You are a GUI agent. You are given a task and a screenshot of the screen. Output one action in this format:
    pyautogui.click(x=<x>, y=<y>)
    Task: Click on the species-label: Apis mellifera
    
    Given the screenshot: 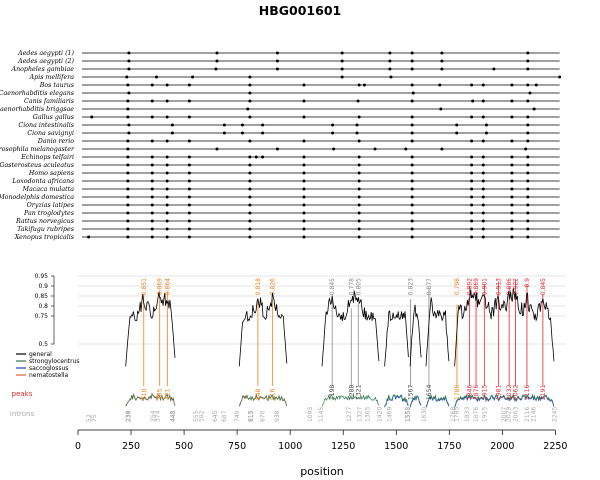 What is the action you would take?
    pyautogui.click(x=52, y=77)
    